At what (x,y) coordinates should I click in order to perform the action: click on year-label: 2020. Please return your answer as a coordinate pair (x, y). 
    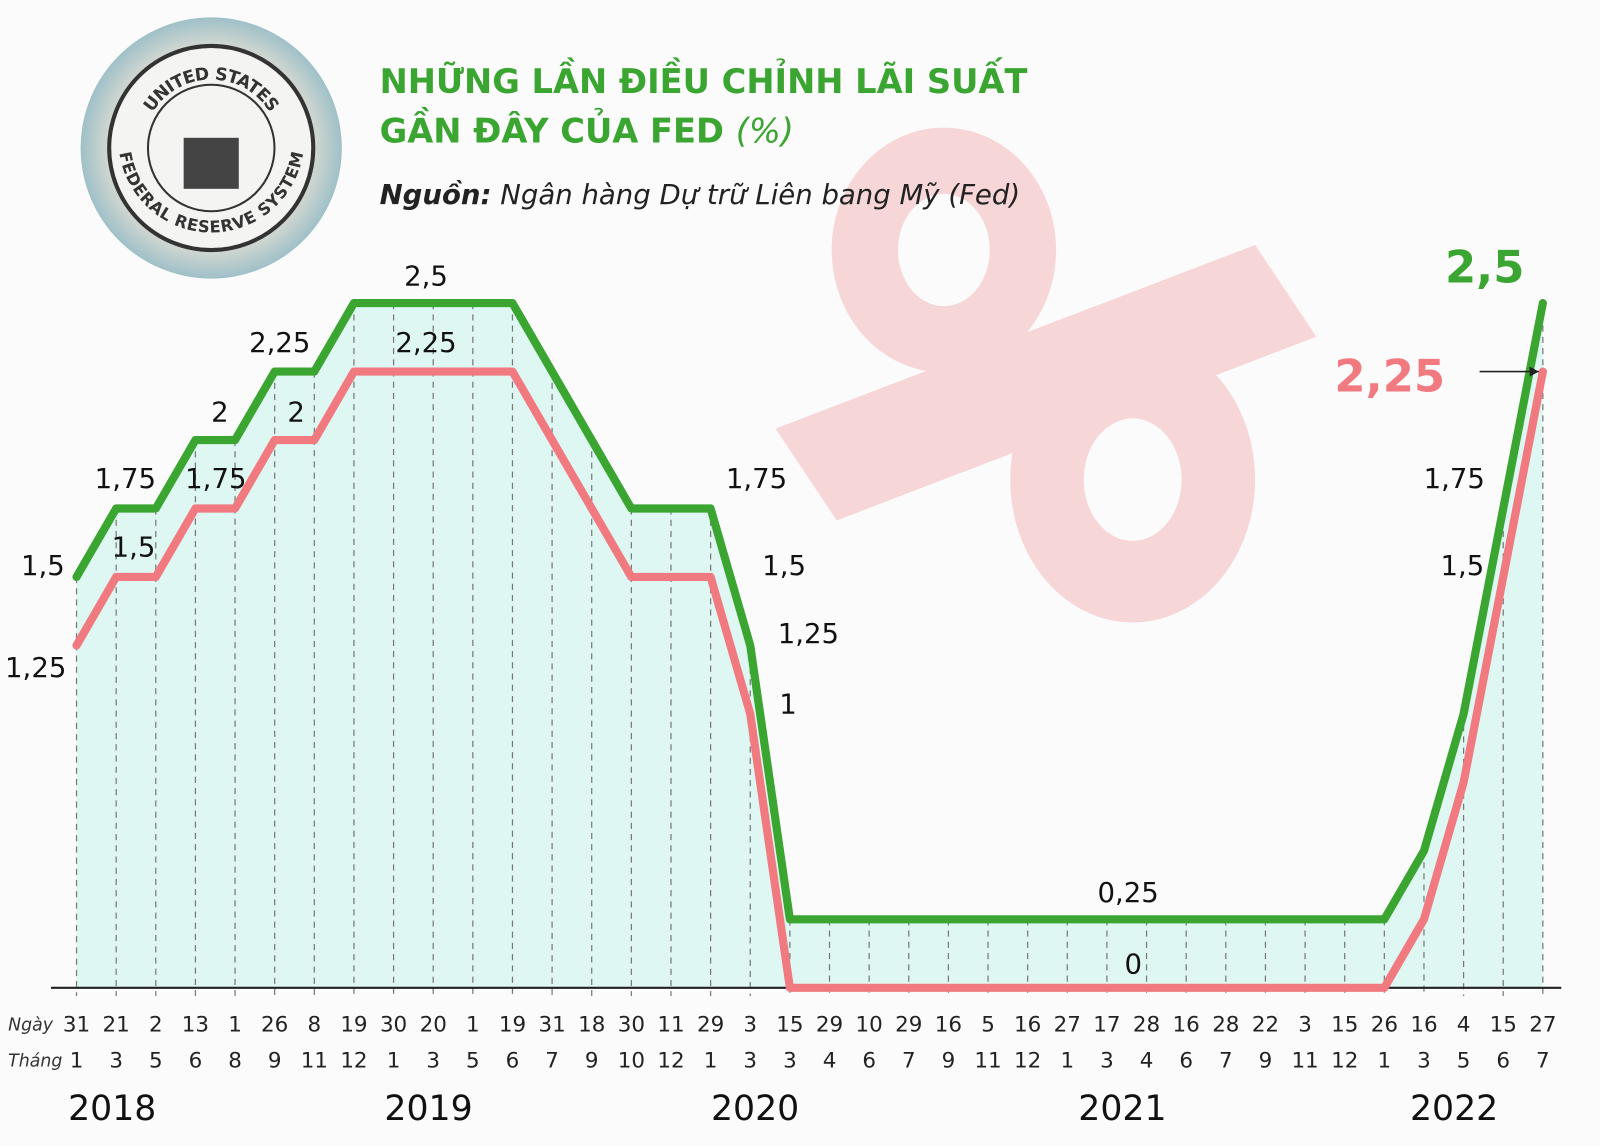
    Looking at the image, I should click on (755, 1109).